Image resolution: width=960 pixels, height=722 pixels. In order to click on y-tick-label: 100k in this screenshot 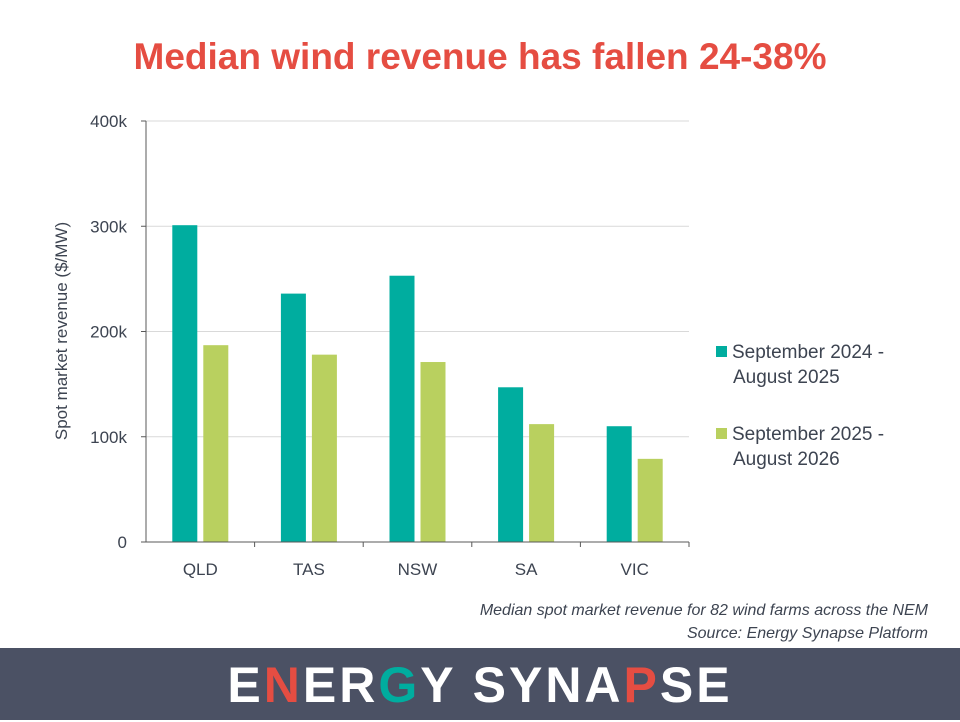, I will do `click(108, 437)`.